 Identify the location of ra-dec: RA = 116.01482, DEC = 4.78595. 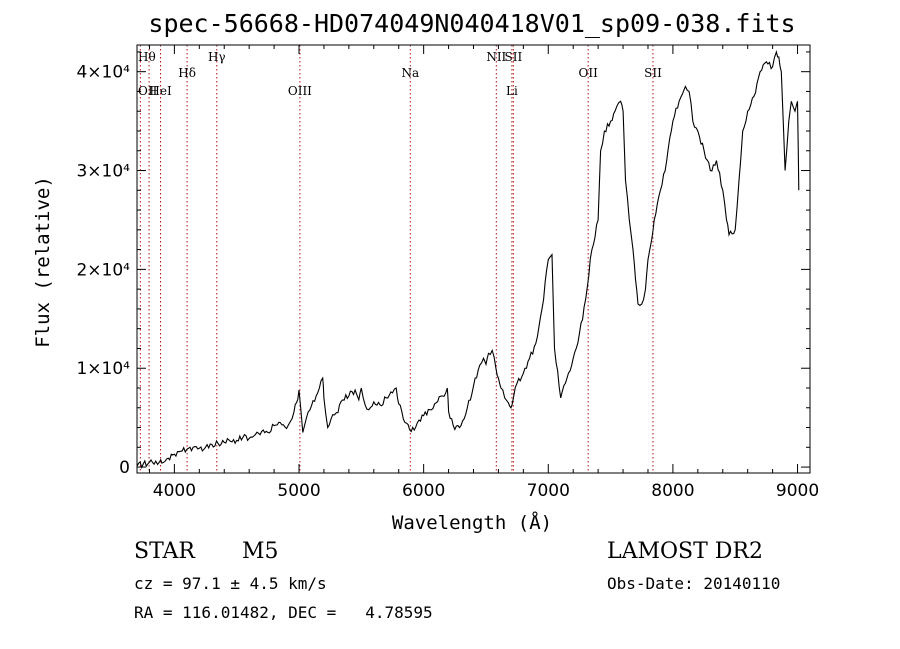
(283, 612).